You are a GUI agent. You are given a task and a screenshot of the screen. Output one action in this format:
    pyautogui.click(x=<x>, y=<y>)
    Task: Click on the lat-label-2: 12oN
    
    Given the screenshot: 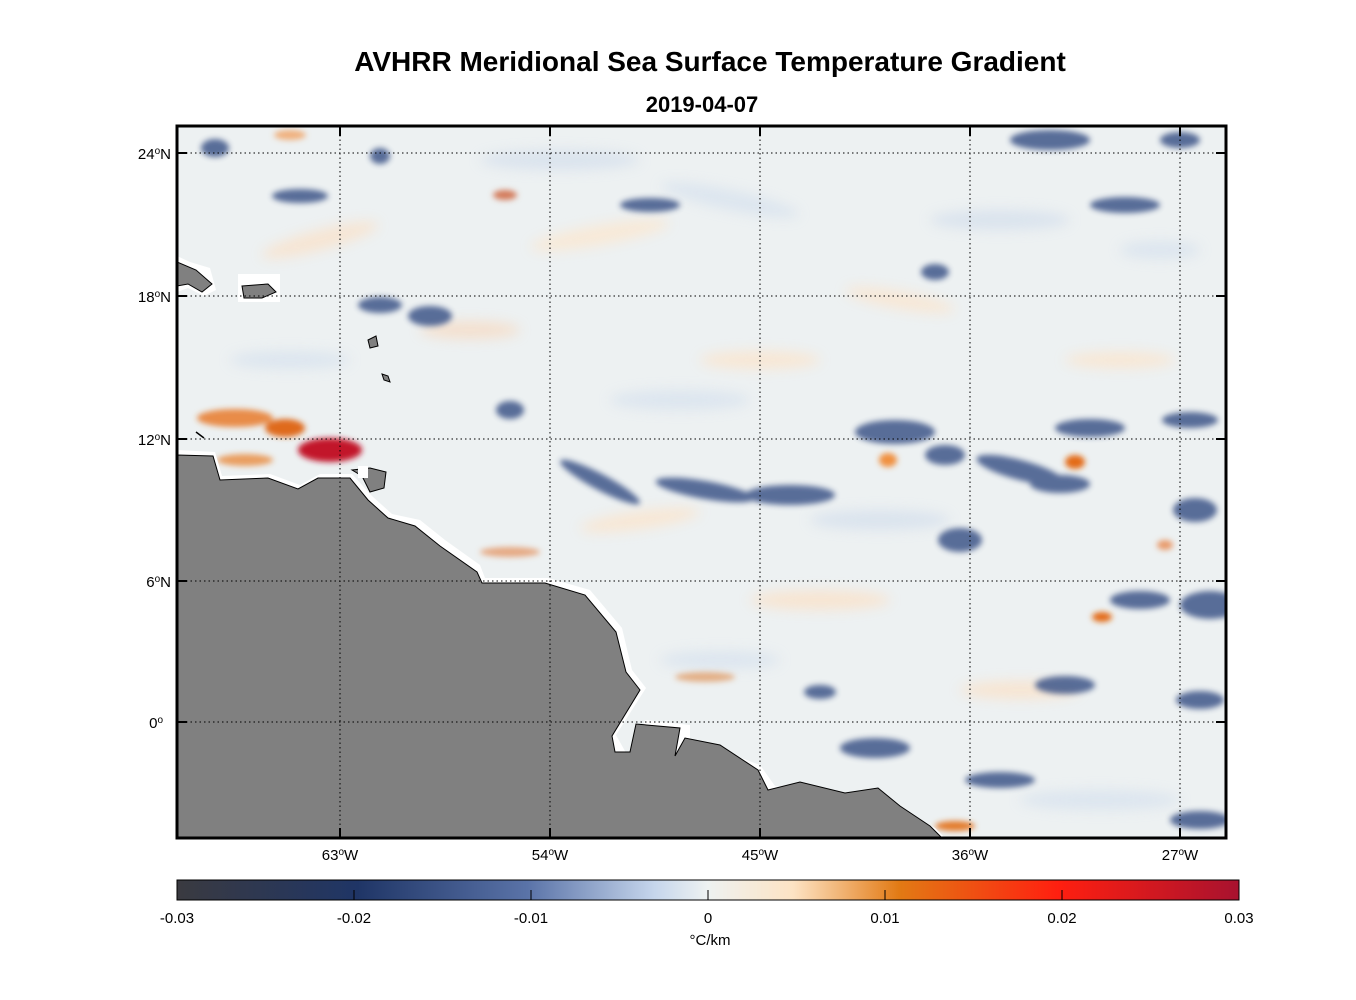 What is the action you would take?
    pyautogui.click(x=154, y=441)
    